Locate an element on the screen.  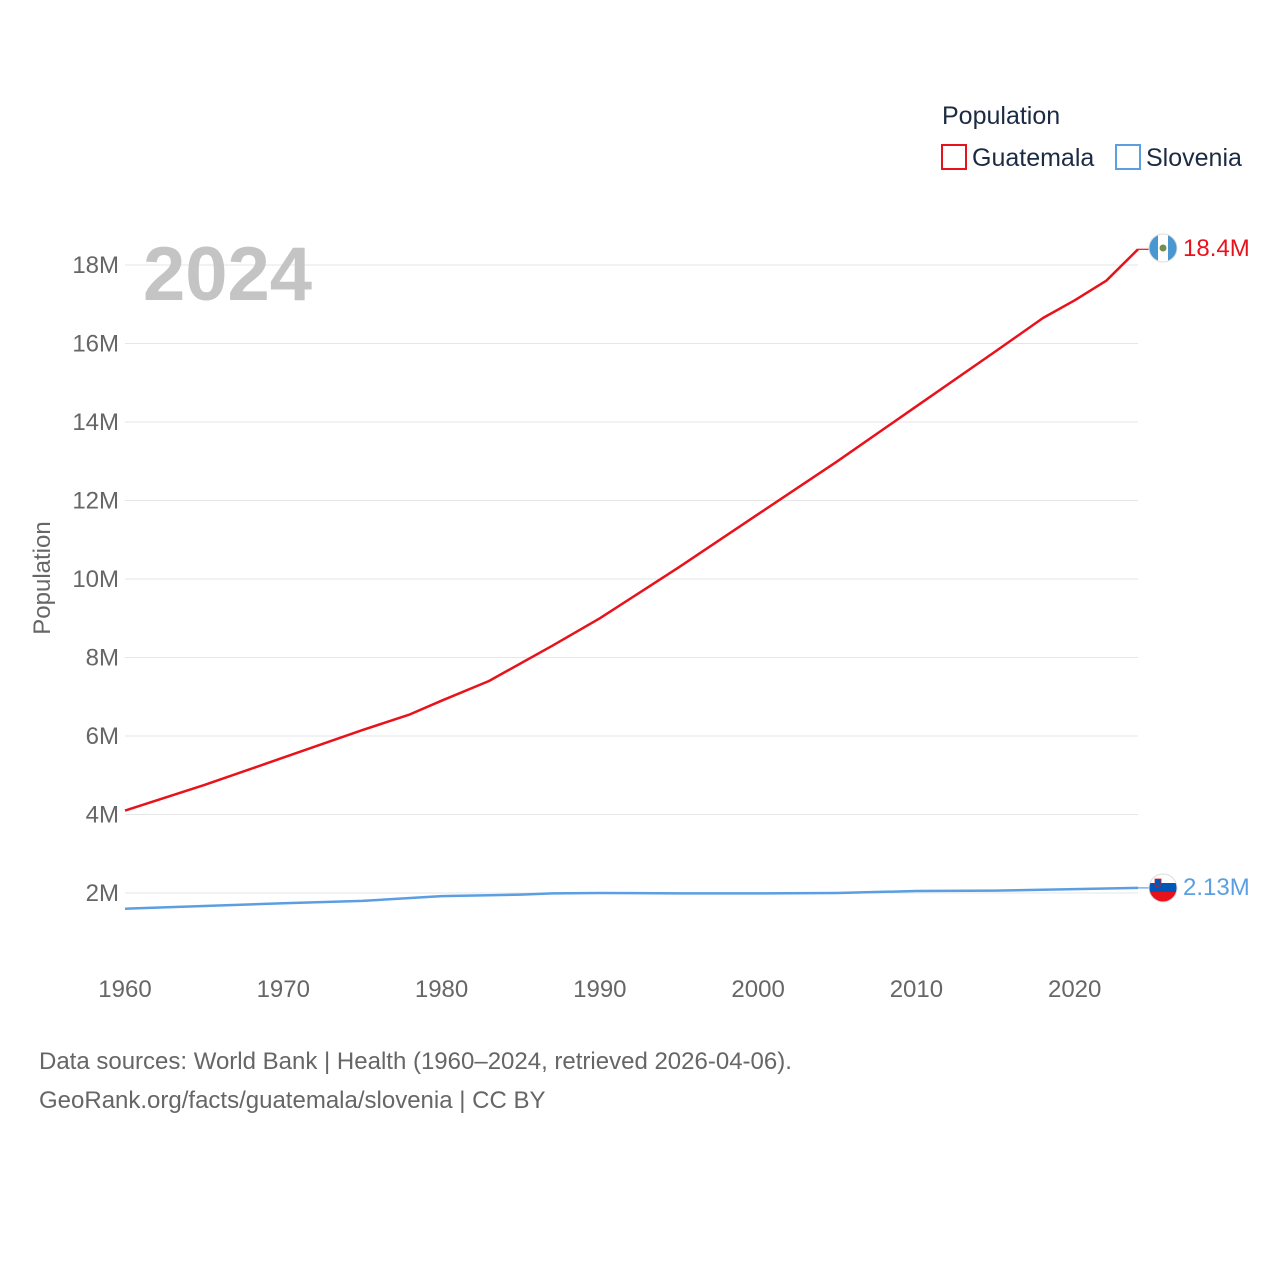
series-line-slovenia is located at coordinates (631, 898).